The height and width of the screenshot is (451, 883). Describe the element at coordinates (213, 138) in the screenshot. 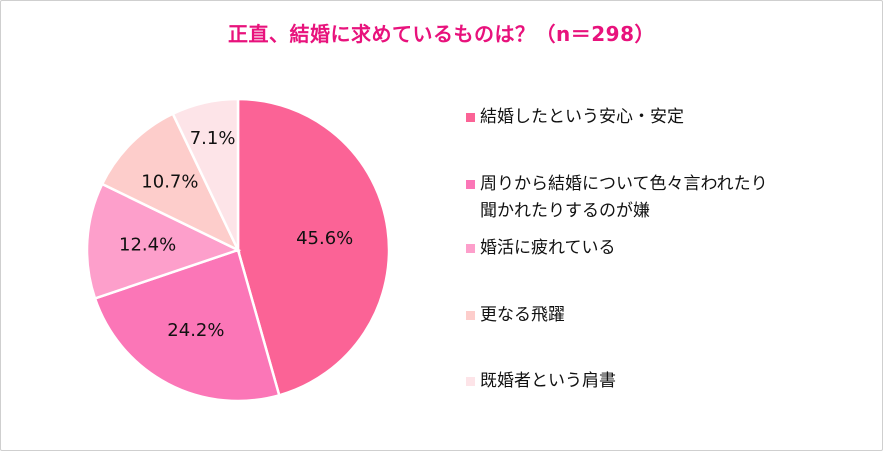

I see `slice-value-label: 7.1%` at that location.